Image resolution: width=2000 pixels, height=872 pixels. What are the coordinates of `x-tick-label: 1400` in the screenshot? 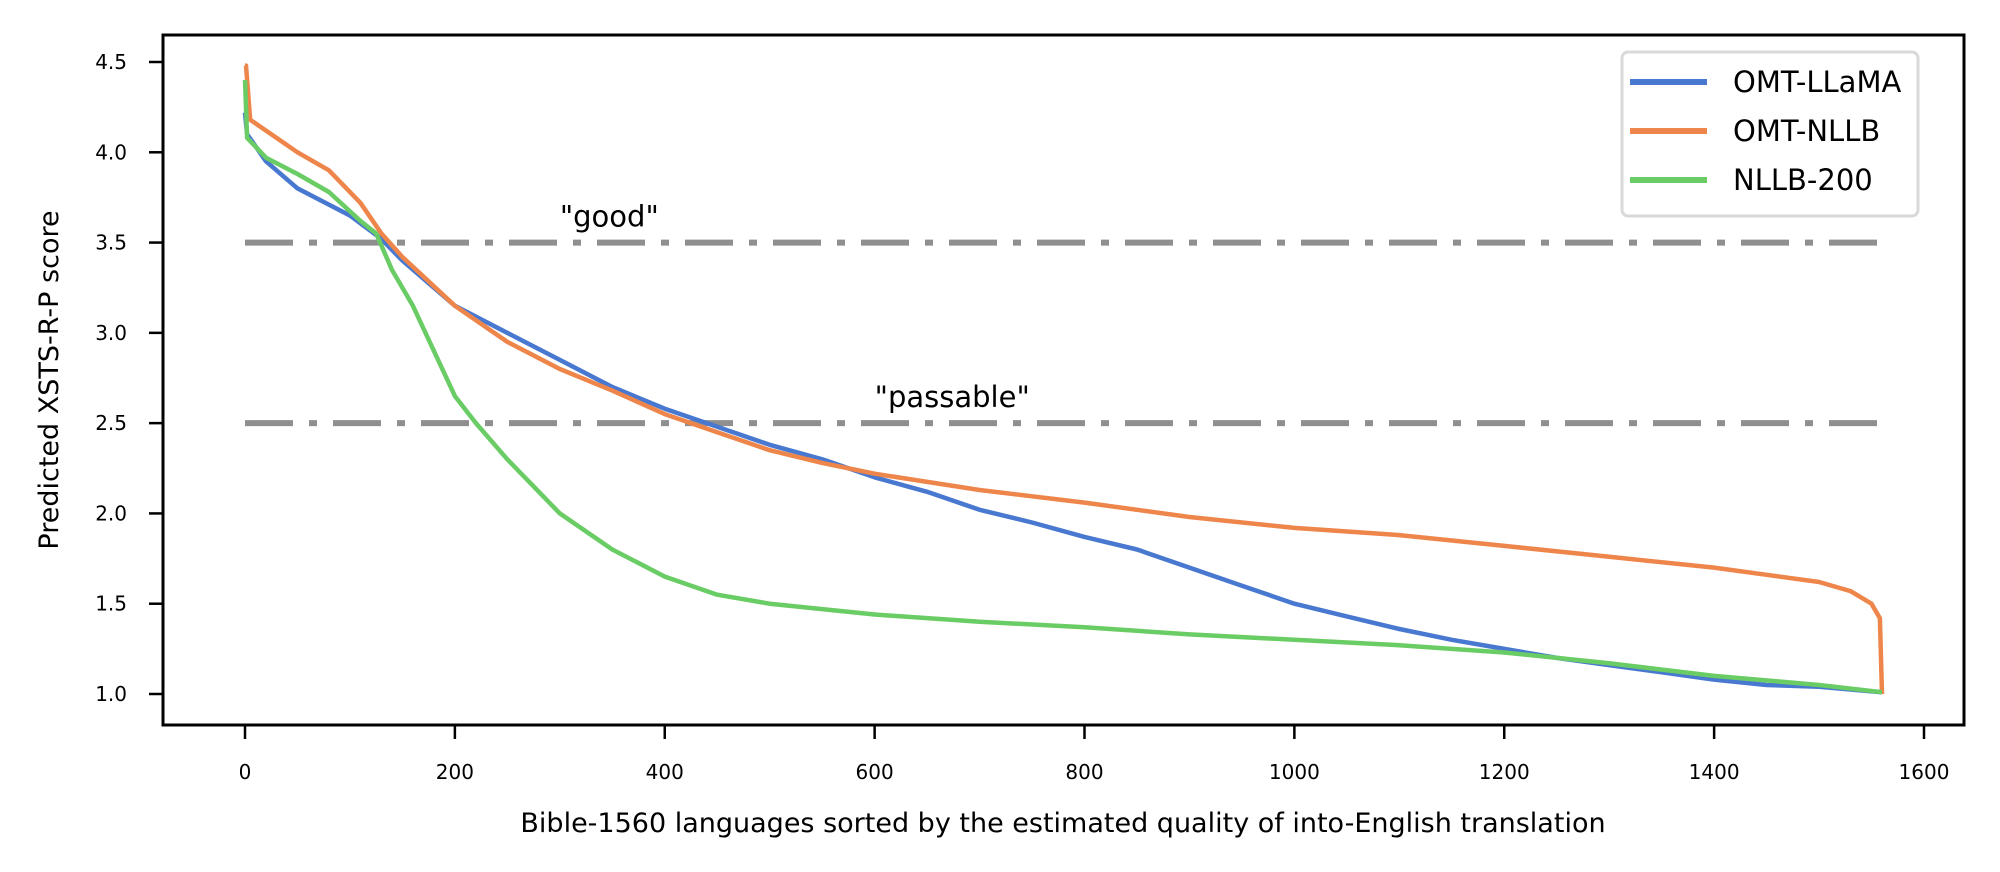 It's located at (1714, 772).